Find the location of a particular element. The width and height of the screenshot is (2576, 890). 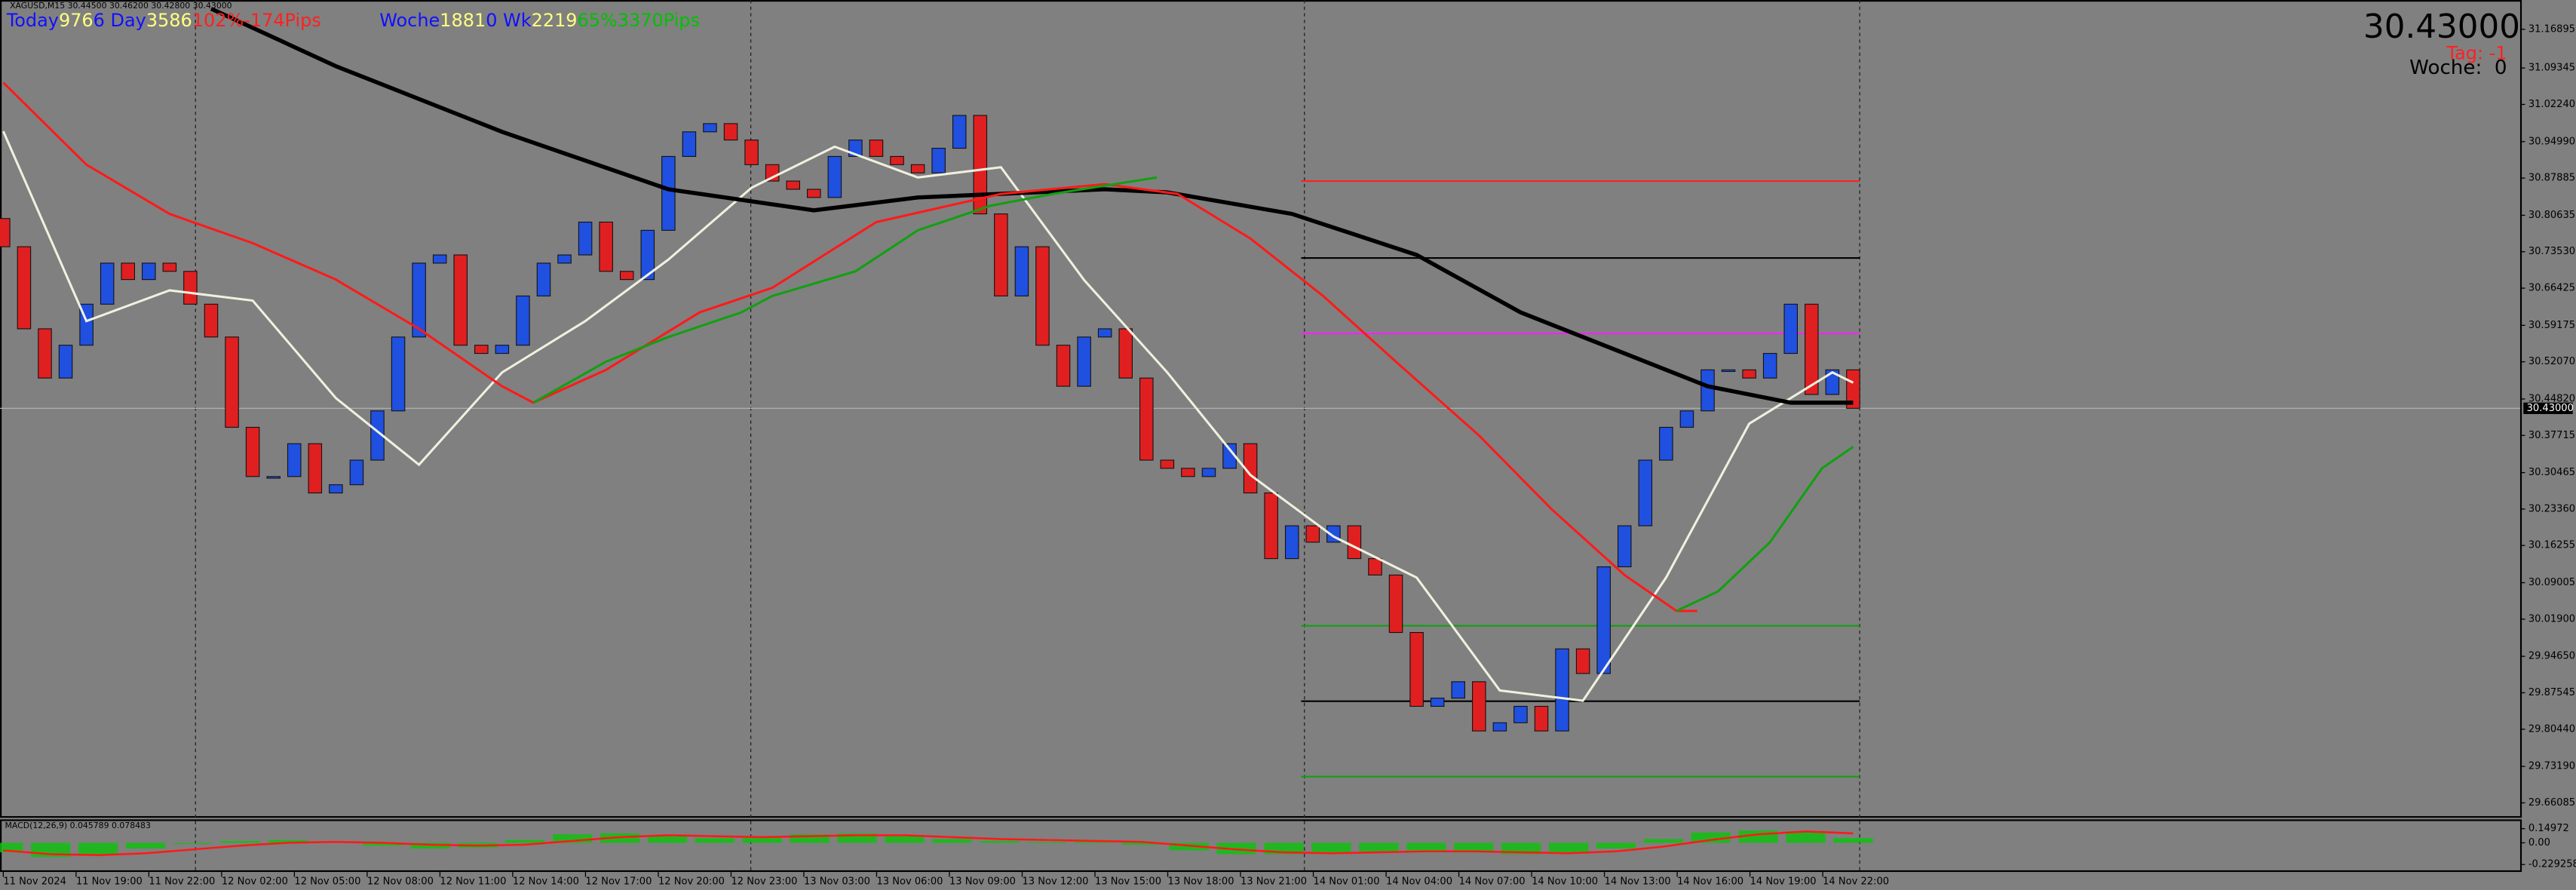

stat-segment: 65 is located at coordinates (589, 20).